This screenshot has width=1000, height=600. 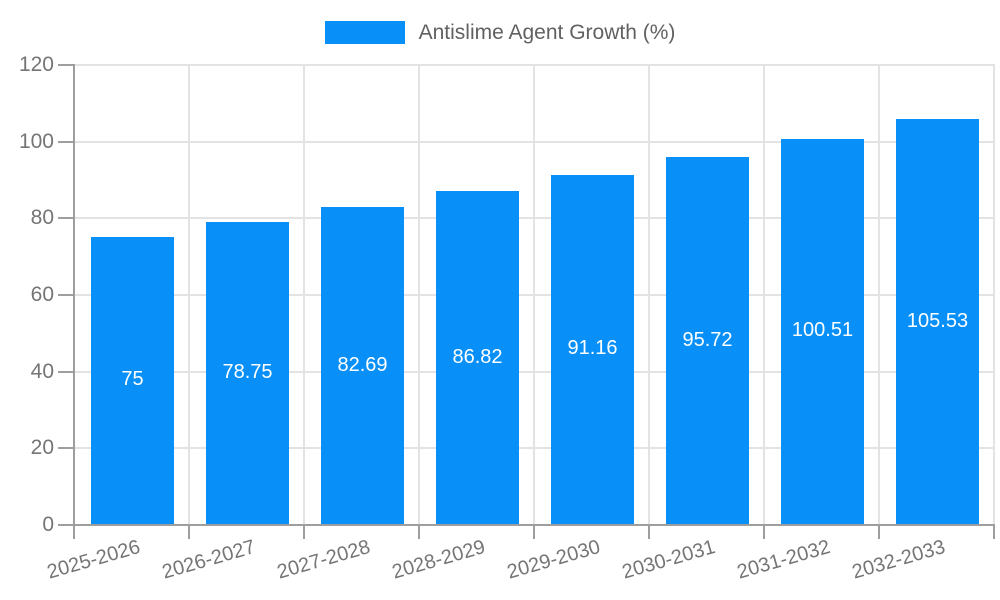 I want to click on x-axis-tick-label: 2028-2029, so click(x=438, y=560).